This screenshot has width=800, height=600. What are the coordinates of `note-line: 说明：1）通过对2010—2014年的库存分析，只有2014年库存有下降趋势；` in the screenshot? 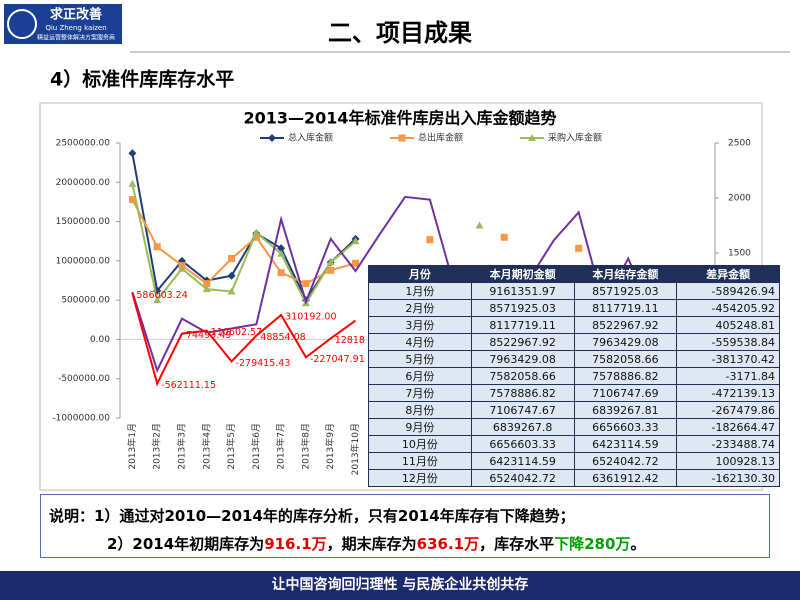 It's located at (312, 516).